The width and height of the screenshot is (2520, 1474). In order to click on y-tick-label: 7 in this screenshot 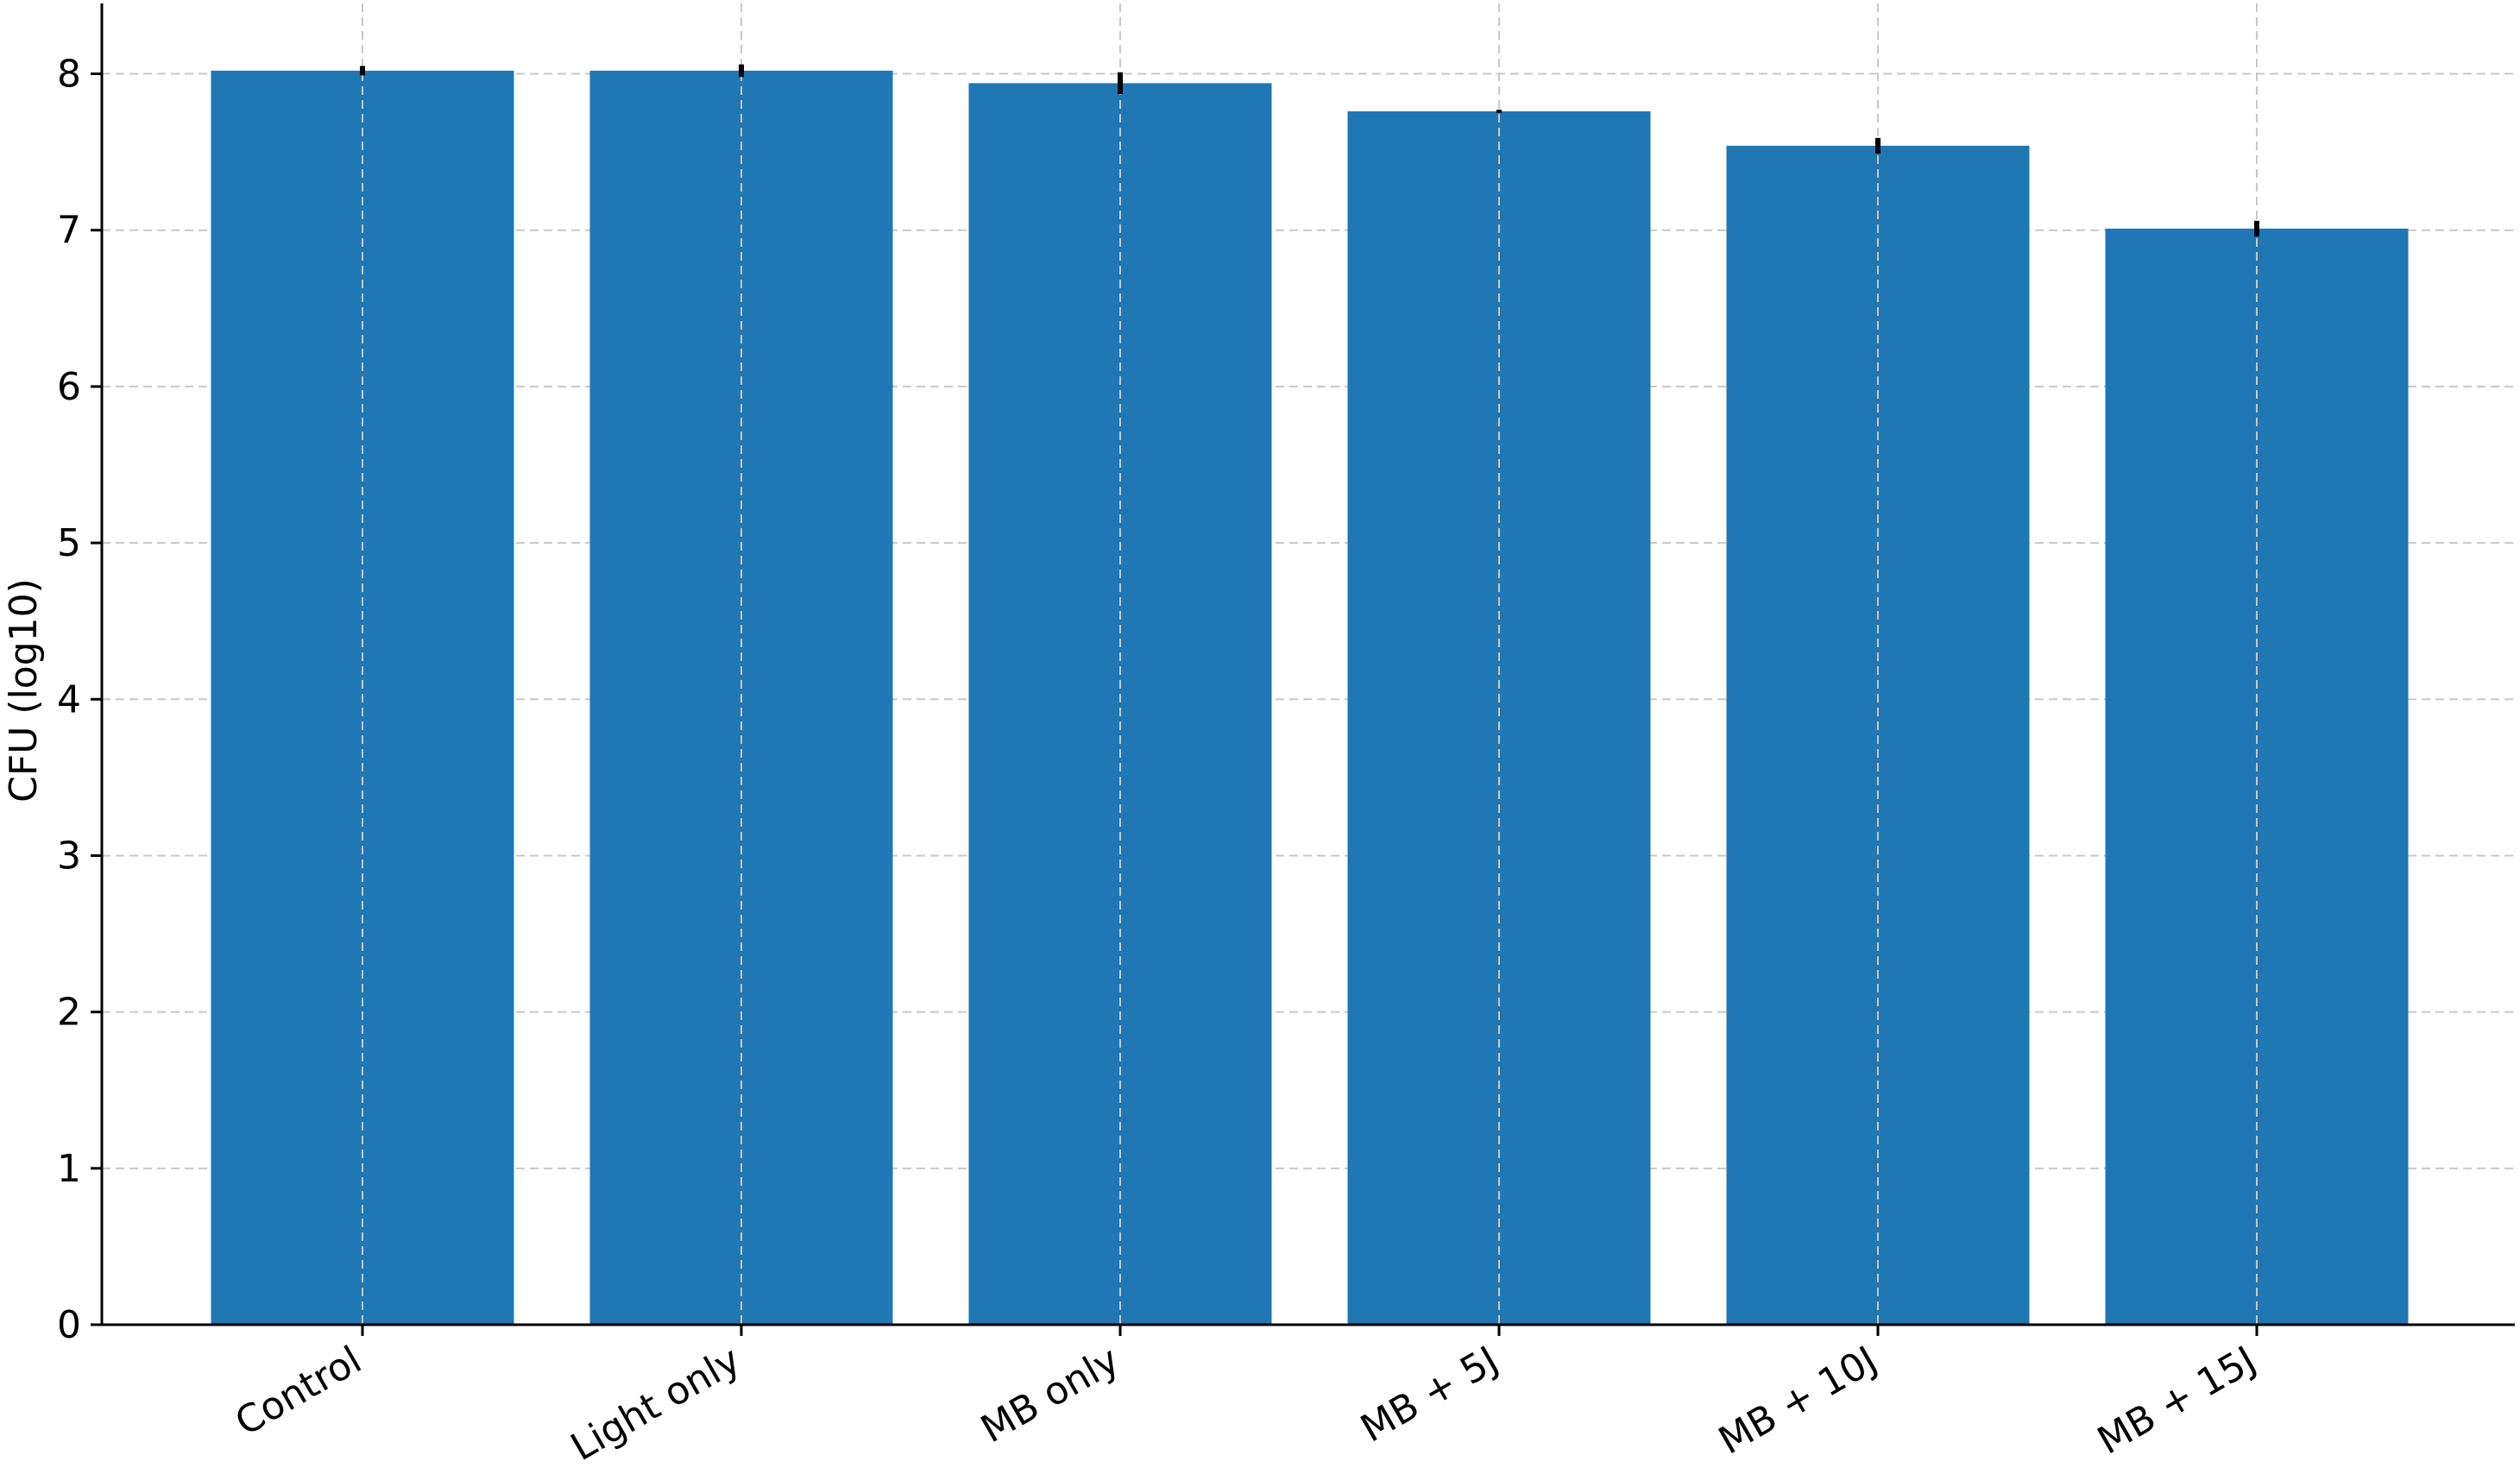, I will do `click(69, 231)`.